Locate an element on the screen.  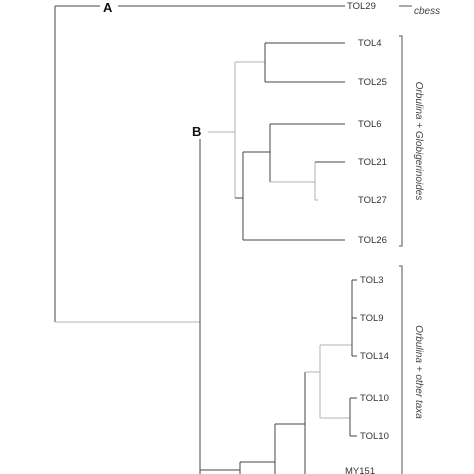
group-label-orbulina-globigerinoides: Orbulina + Globigerinoides is located at coordinates (418, 141).